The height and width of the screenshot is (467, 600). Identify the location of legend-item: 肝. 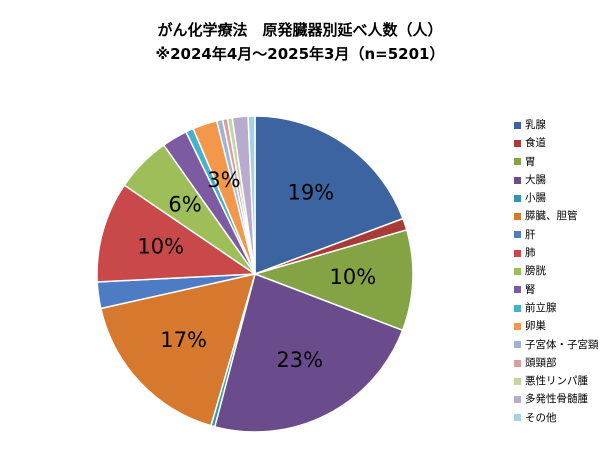
(557, 235).